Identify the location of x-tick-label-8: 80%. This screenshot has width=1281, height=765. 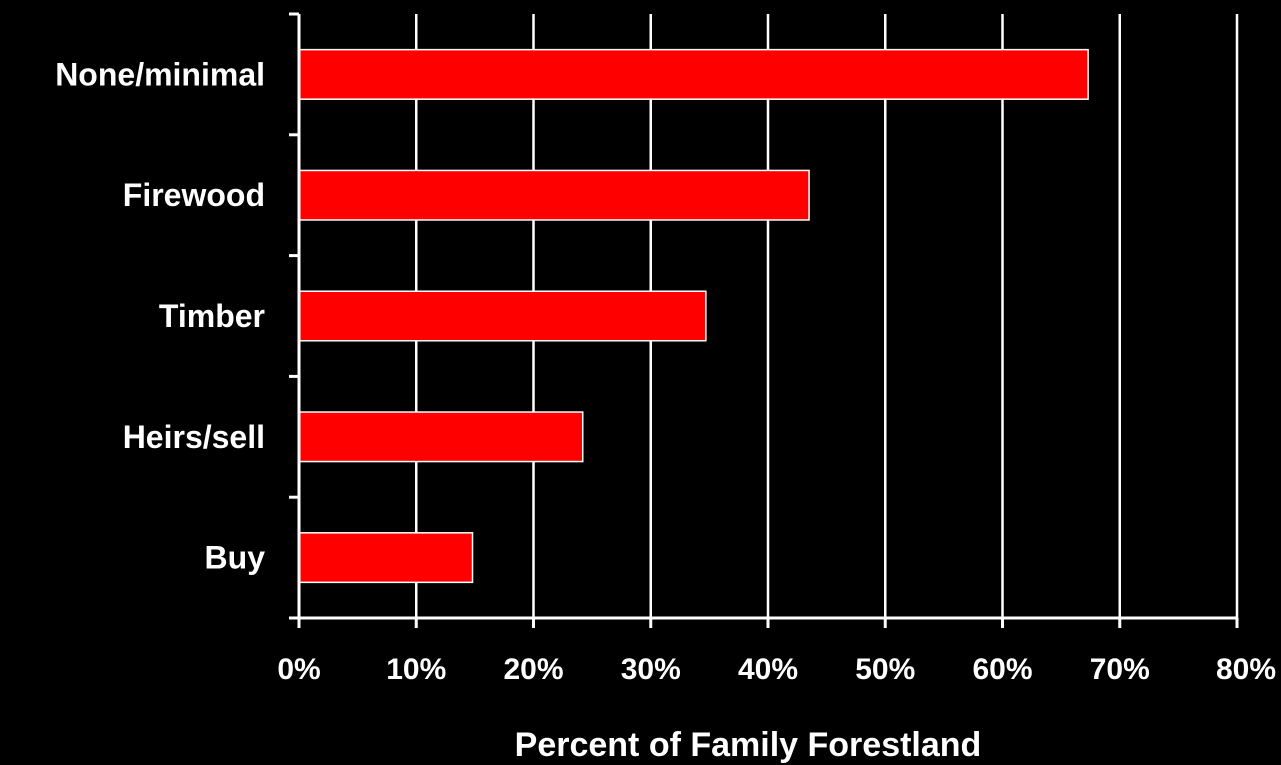
(1246, 669).